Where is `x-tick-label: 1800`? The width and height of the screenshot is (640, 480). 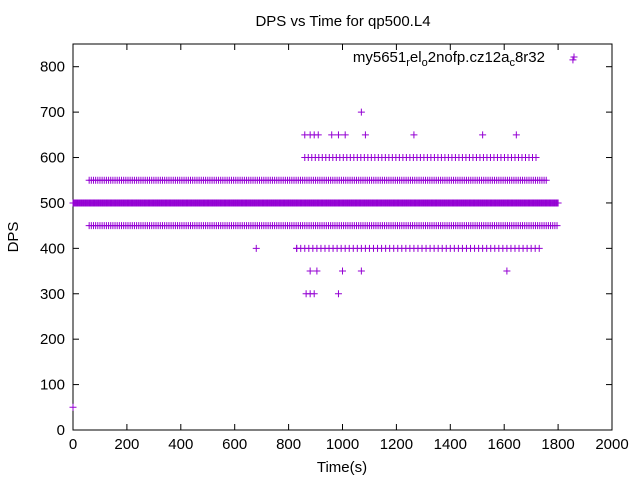 x-tick-label: 1800 is located at coordinates (557, 444).